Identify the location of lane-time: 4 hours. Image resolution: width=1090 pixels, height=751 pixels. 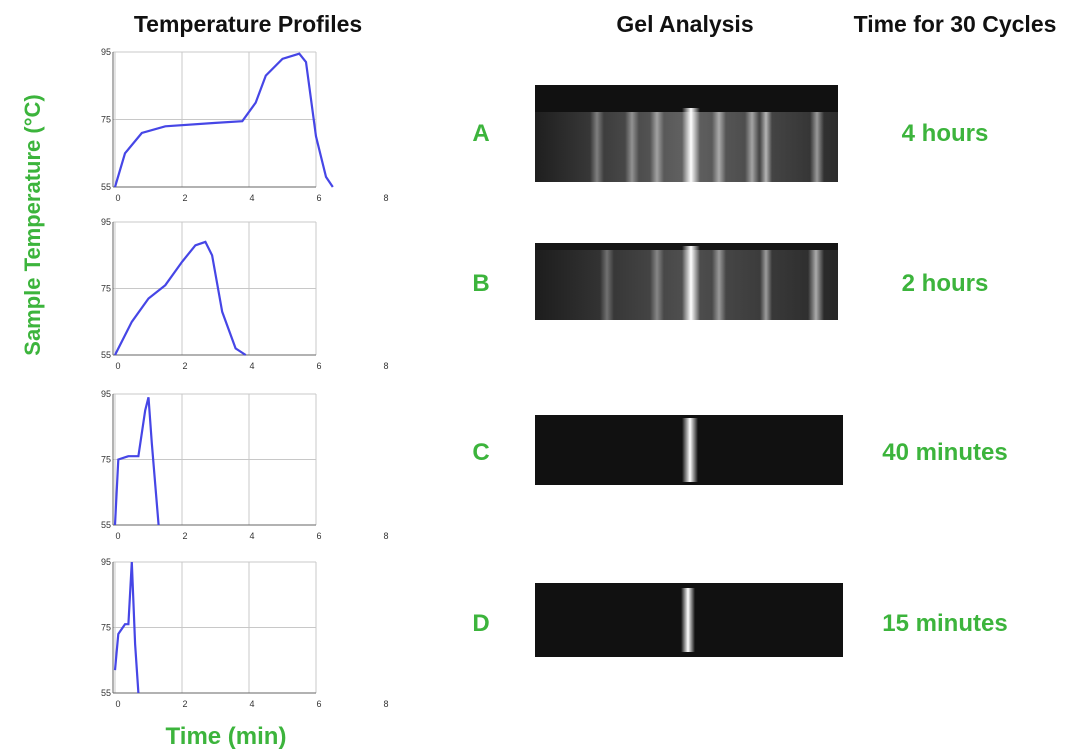
(945, 133).